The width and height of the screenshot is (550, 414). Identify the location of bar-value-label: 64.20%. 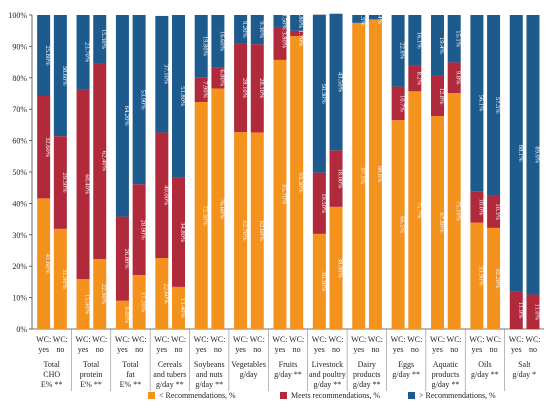
(126, 116).